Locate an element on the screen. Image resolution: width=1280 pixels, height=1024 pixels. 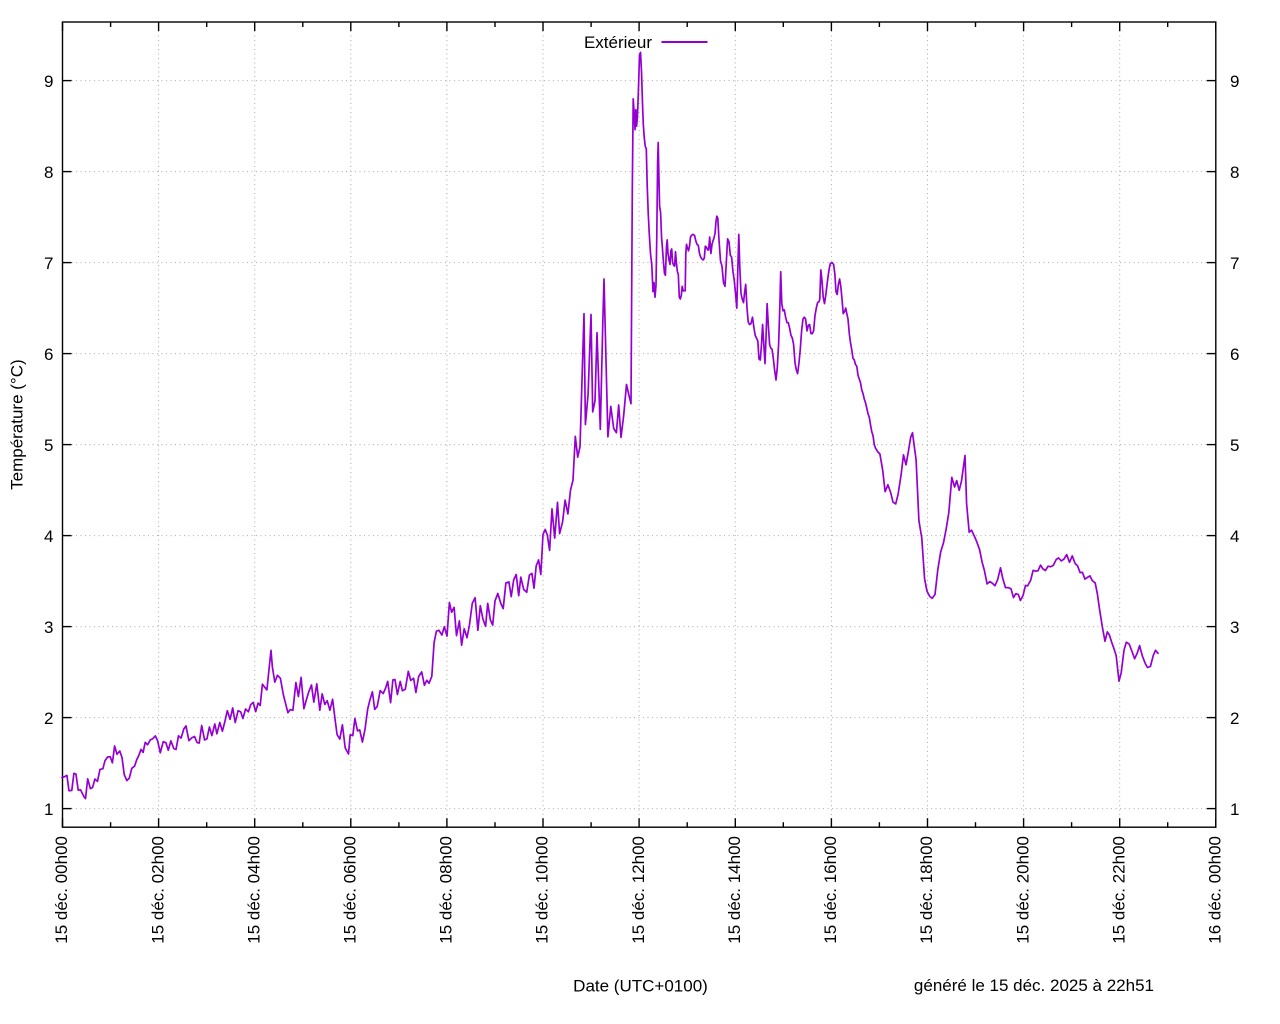
svg-text: 15 déc. 02h00 is located at coordinates (157, 890).